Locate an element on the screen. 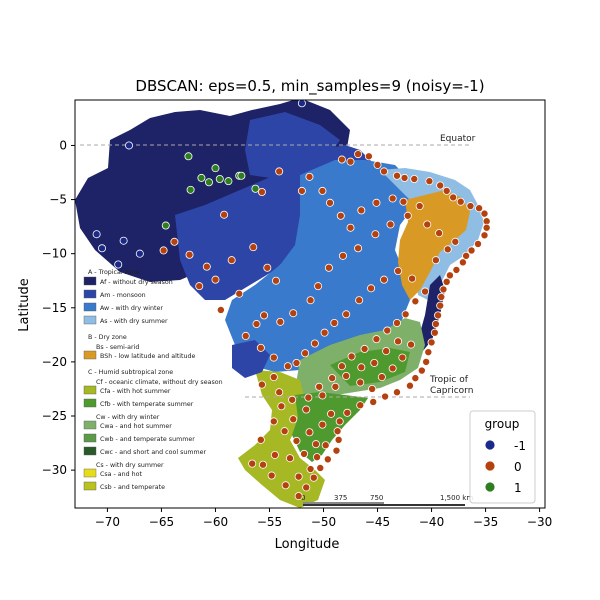 This screenshot has height=600, width=600. map-legend-text: As - with dry summer is located at coordinates (134, 321).